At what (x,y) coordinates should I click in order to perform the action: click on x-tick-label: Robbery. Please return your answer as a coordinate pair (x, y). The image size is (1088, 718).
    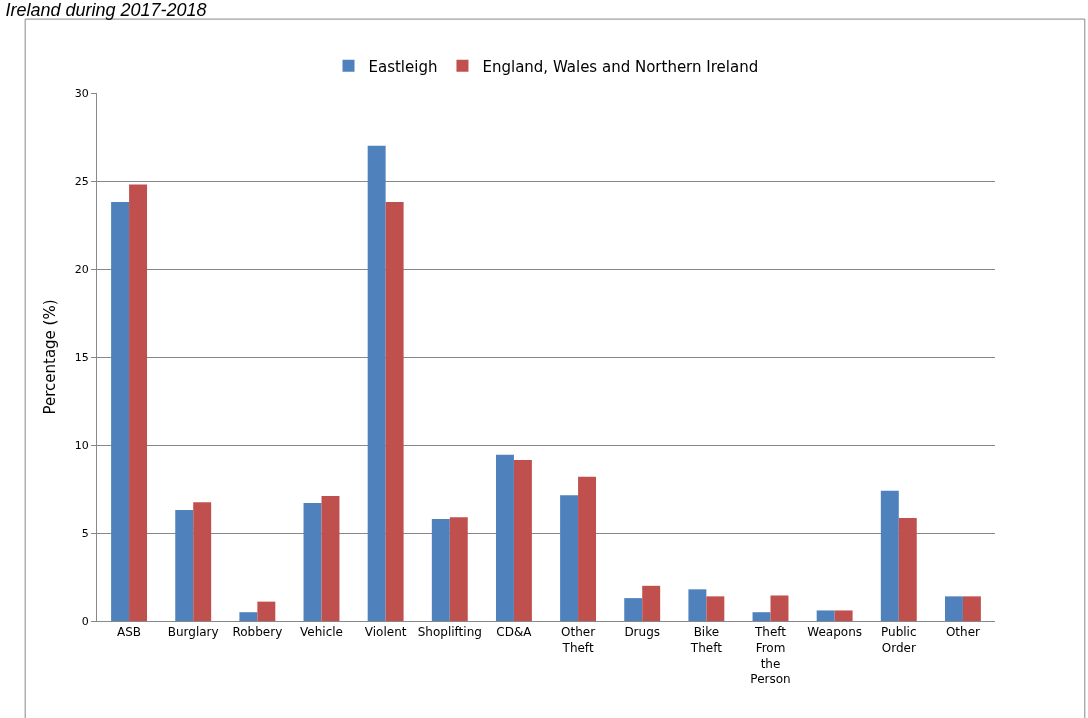
    Looking at the image, I should click on (257, 632).